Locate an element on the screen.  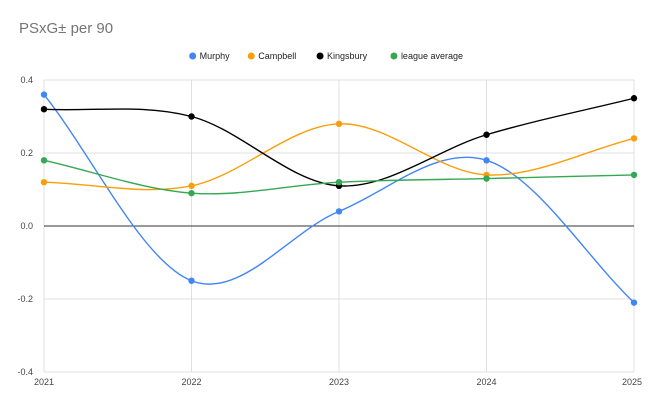
legend: Murphy Campbell Kingsbury league average is located at coordinates (326, 56).